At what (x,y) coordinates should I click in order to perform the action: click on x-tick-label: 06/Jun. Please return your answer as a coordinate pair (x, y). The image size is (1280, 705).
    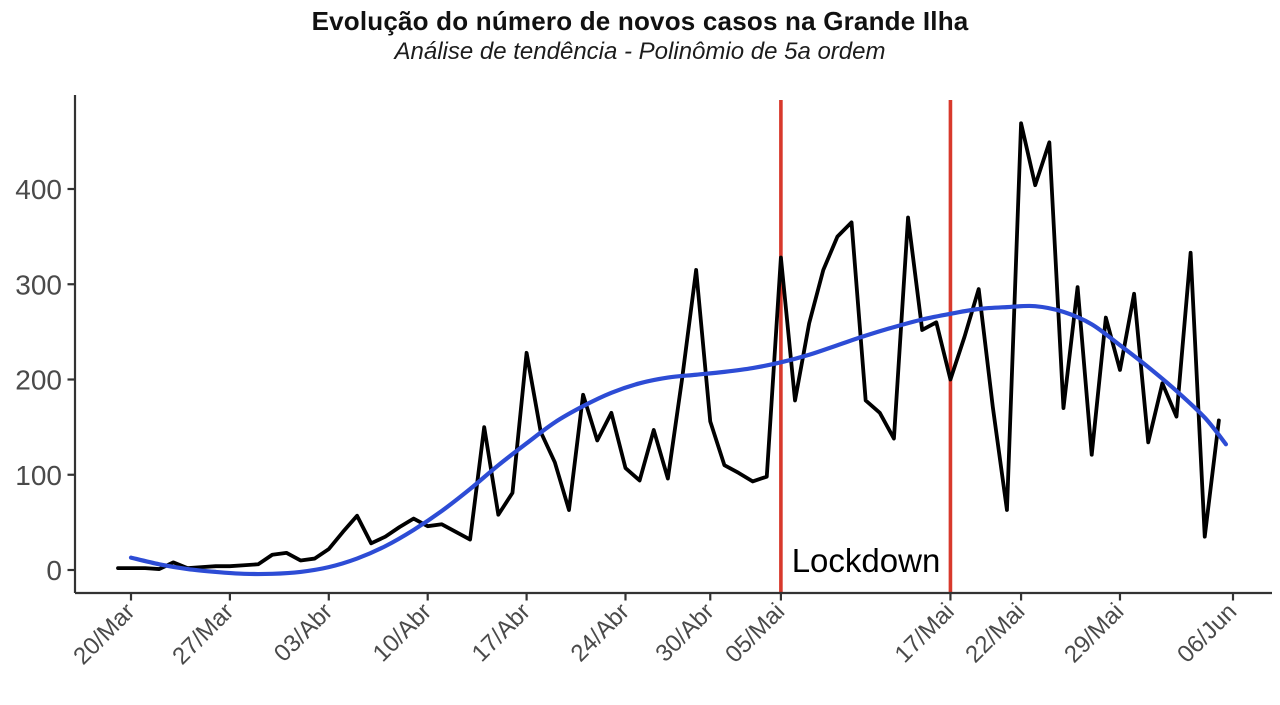
    Looking at the image, I should click on (1207, 633).